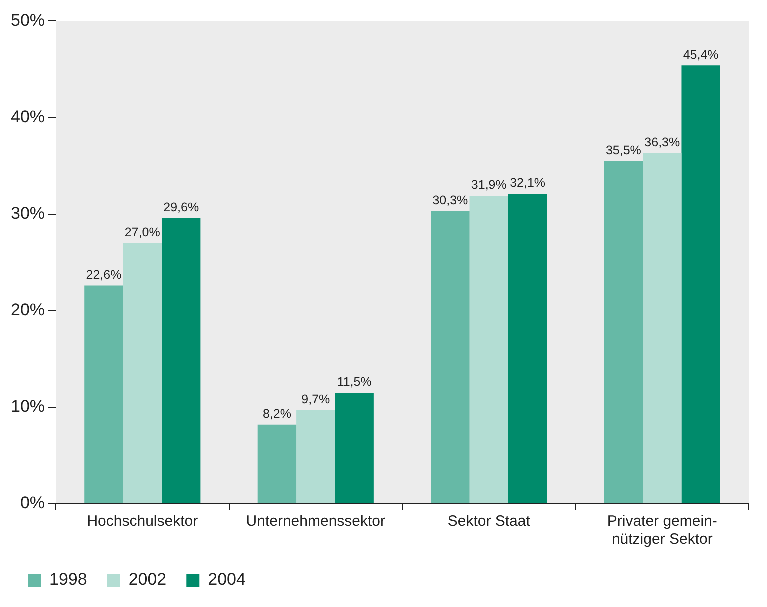 Image resolution: width=767 pixels, height=607 pixels. I want to click on data-label: 35,5%, so click(624, 150).